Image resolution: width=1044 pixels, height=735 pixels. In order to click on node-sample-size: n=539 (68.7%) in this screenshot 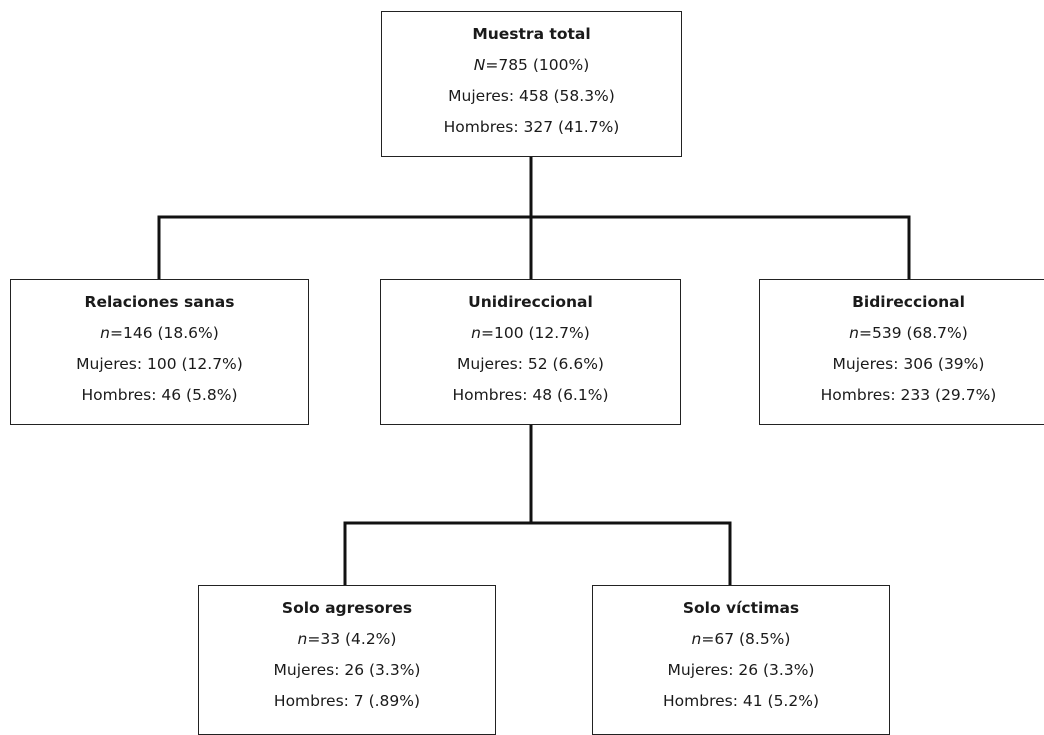, I will do `click(902, 333)`.